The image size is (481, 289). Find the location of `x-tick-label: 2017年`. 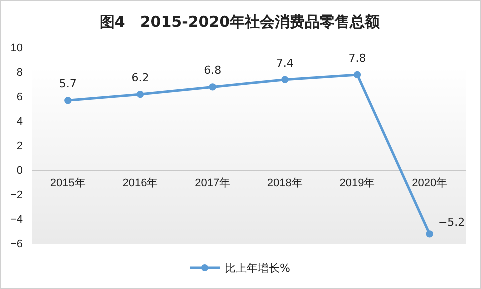

x-tick-label: 2017年 is located at coordinates (213, 183).